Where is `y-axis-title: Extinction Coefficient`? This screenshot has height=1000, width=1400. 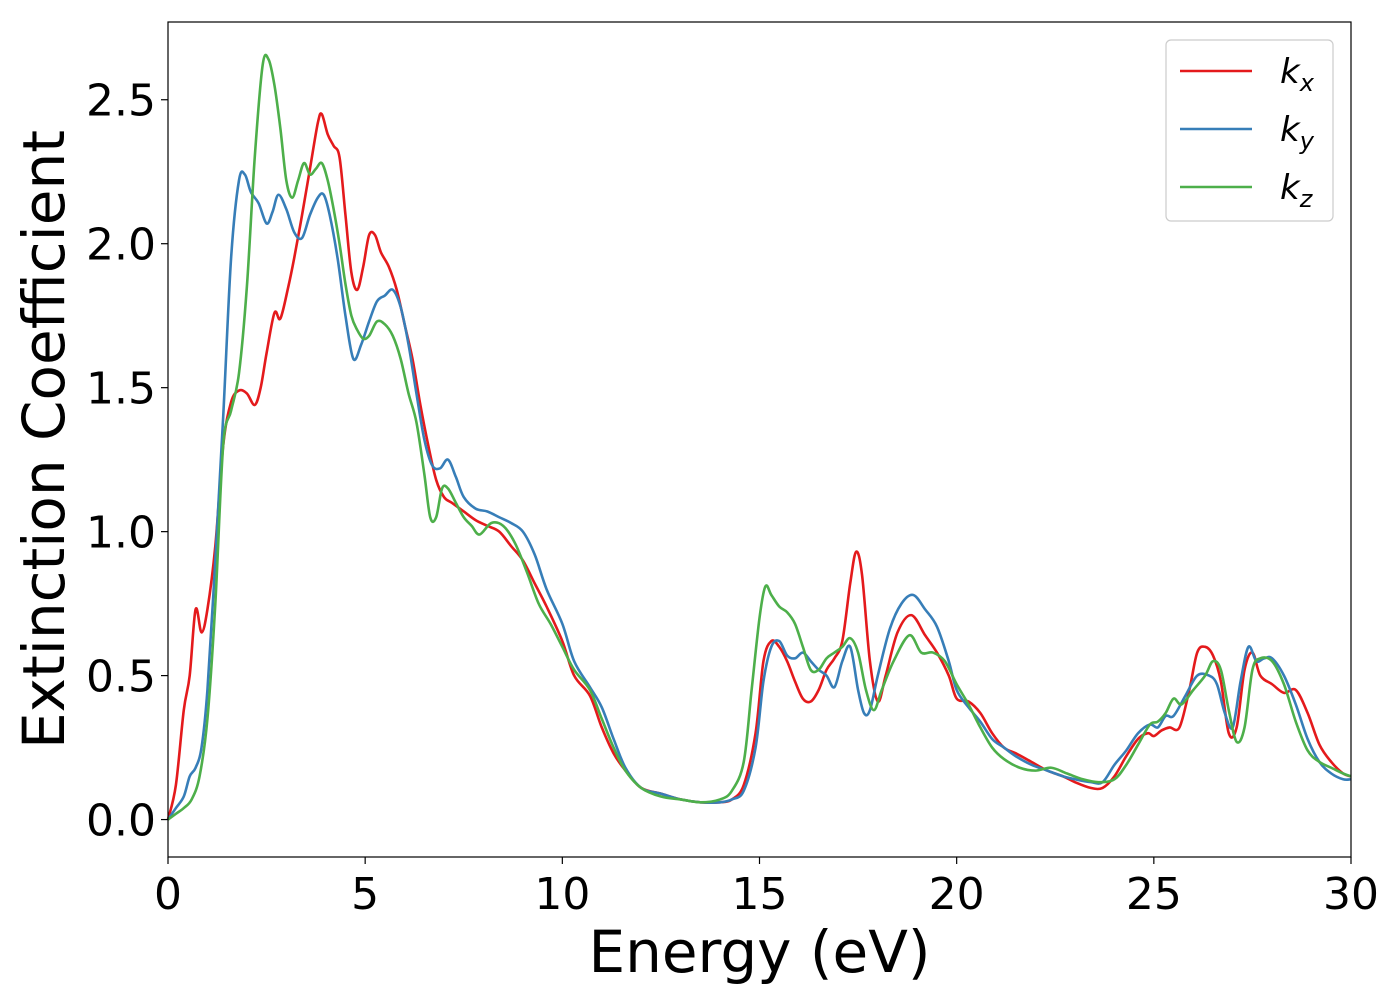
y-axis-title: Extinction Coefficient is located at coordinates (44, 439).